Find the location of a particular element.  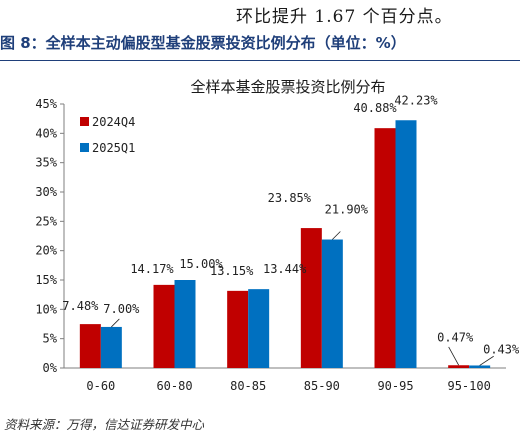

x-axis: 0-60 60-80 80-85 85-90 90-95 95-100 is located at coordinates (285, 380).